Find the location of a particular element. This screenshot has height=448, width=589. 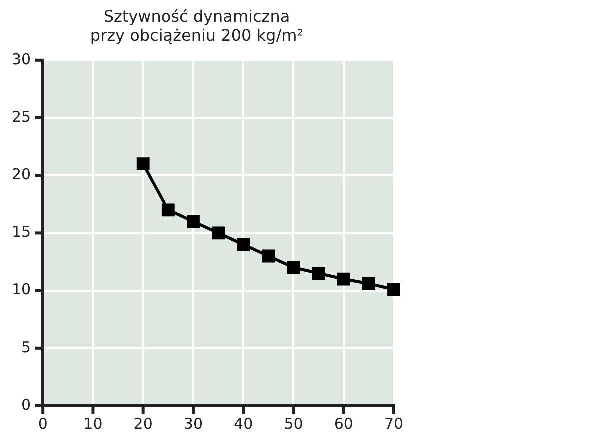

x-tick-label: 0 is located at coordinates (43, 423).